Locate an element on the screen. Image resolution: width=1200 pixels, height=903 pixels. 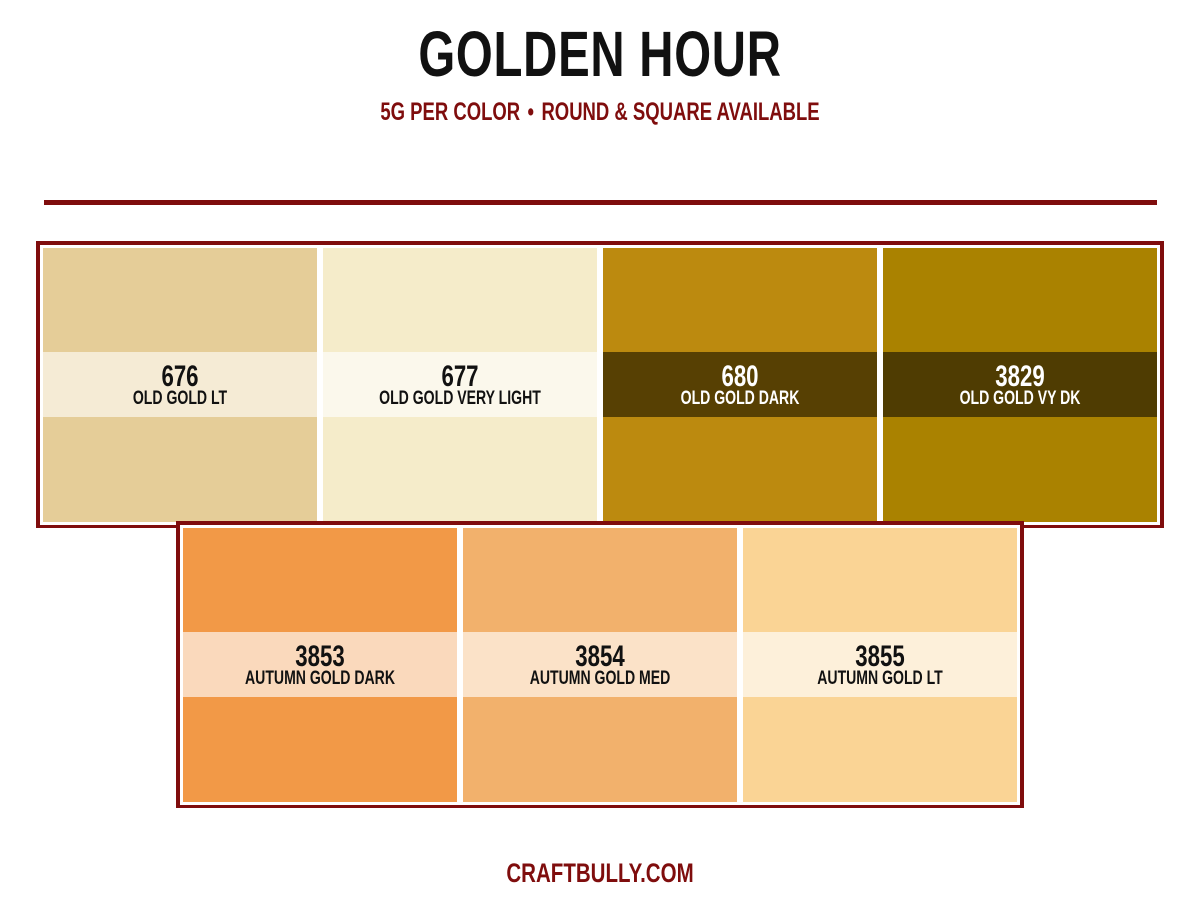
swatch-fill: 3829 OLD GOLD VY DK is located at coordinates (1020, 385).